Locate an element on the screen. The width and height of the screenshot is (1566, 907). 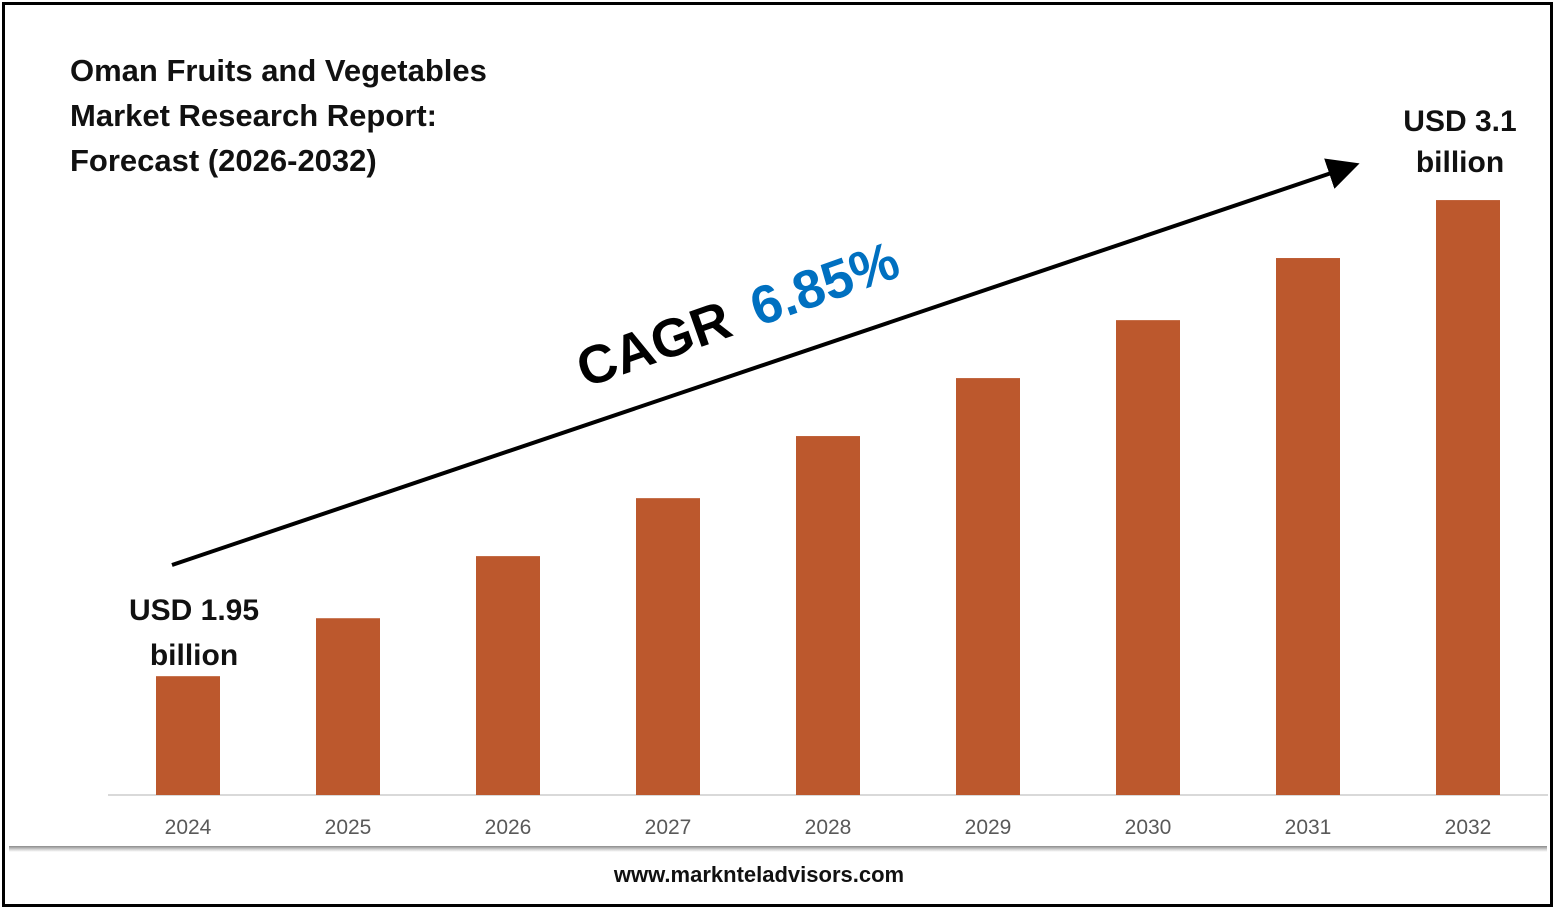
bar-2028 is located at coordinates (828, 615).